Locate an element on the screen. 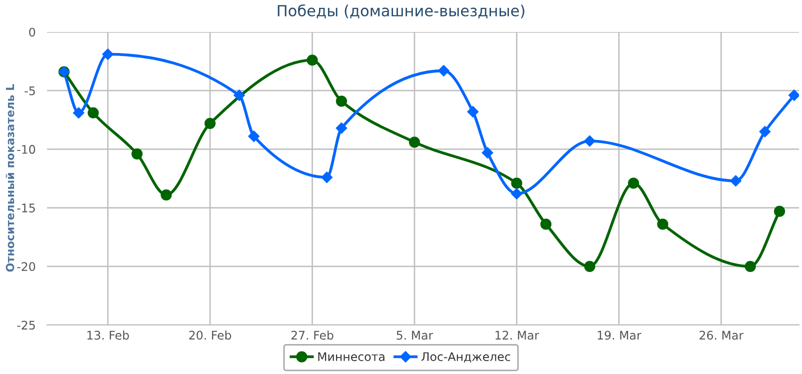 This screenshot has width=802, height=374. y-tick-label: -25 is located at coordinates (26, 325).